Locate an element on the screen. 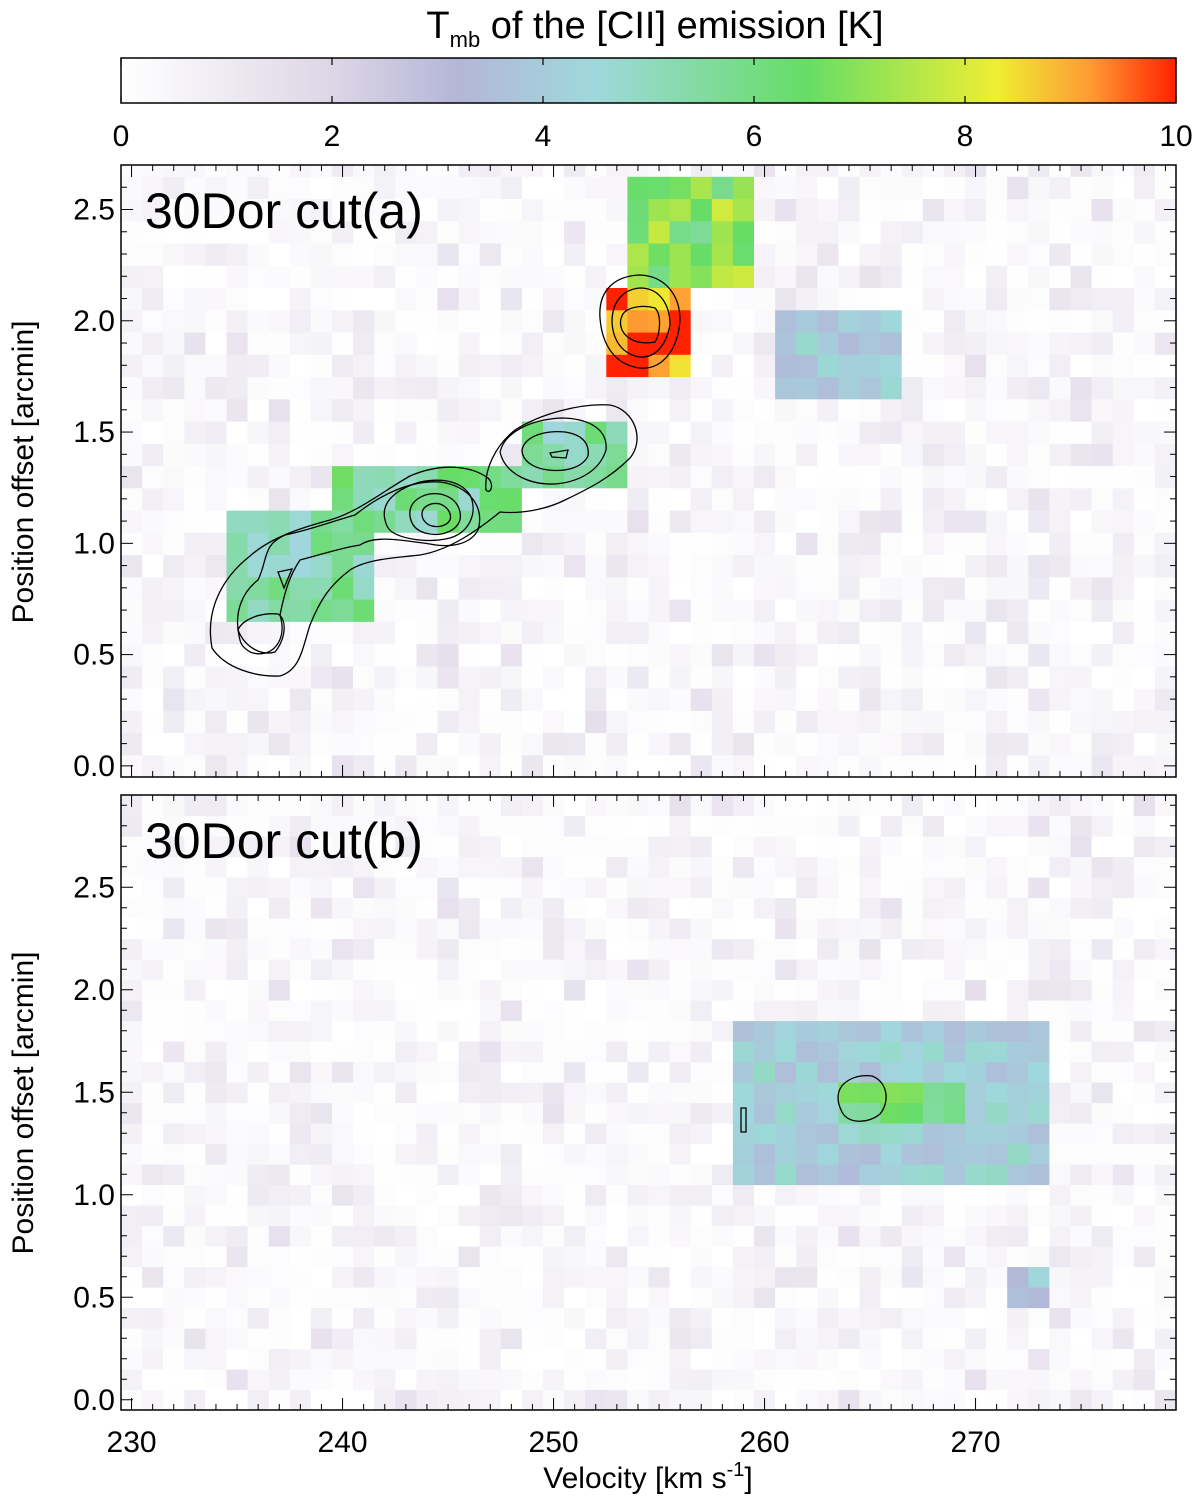  colorbar is located at coordinates (648, 80).